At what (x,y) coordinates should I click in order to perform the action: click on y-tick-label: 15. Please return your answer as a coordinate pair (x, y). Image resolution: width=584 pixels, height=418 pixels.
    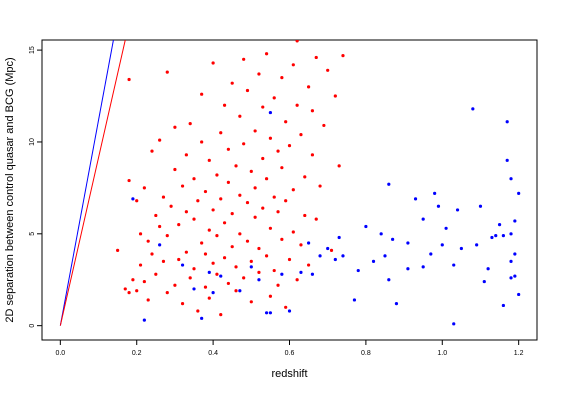
    Looking at the image, I should click on (32, 50).